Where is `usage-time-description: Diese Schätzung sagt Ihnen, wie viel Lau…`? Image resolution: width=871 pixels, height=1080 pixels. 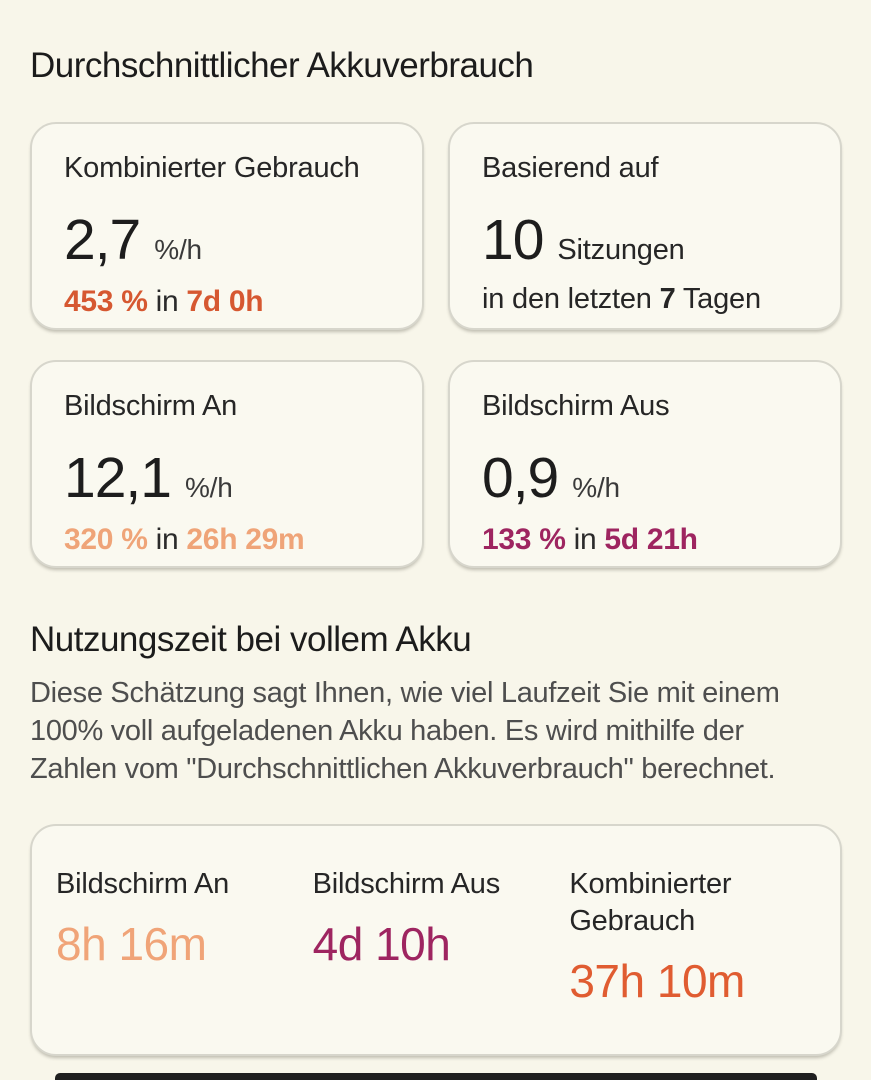
usage-time-description: Diese Schätzung sagt Ihnen, wie viel Lau… is located at coordinates (405, 731).